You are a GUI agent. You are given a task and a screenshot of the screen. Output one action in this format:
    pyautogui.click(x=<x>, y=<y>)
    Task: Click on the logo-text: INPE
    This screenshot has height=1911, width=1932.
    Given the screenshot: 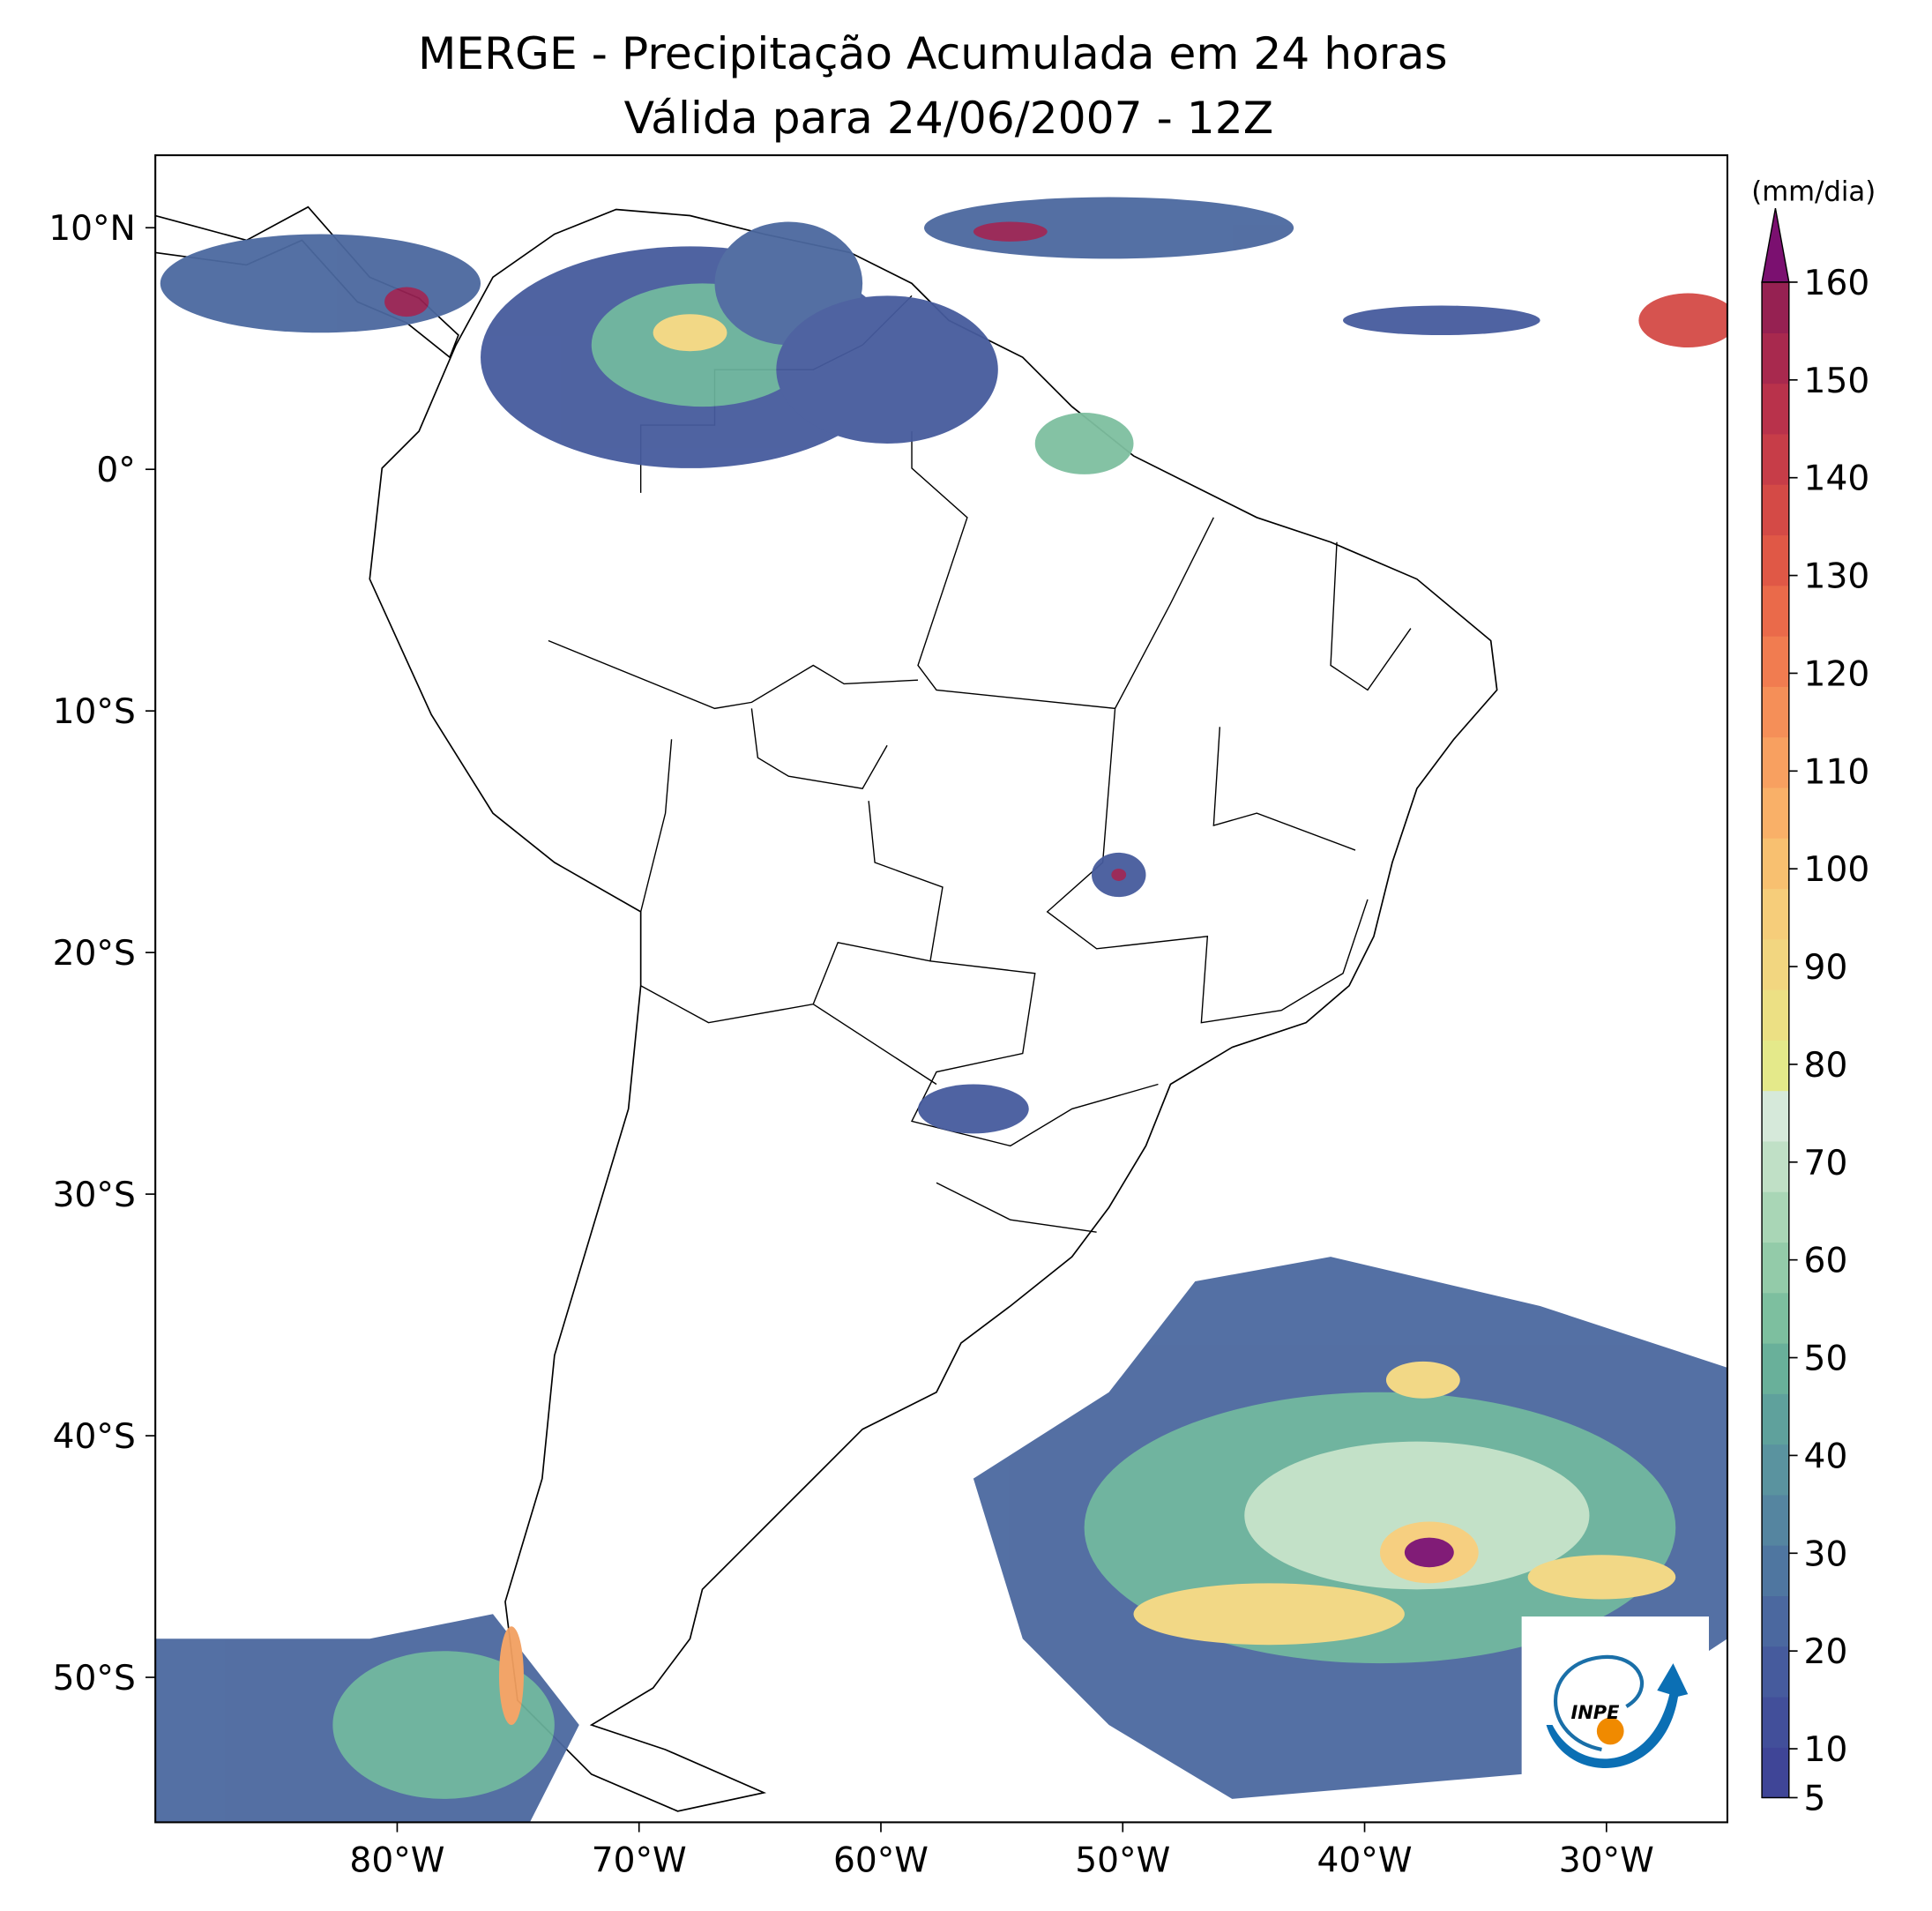 What is the action you would take?
    pyautogui.click(x=1596, y=1712)
    